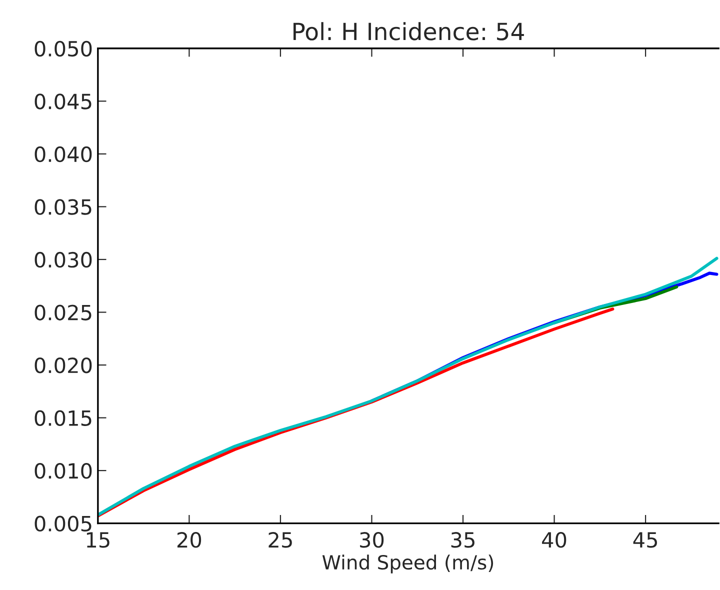  I want to click on y-tick-label: 0.015, so click(63, 418).